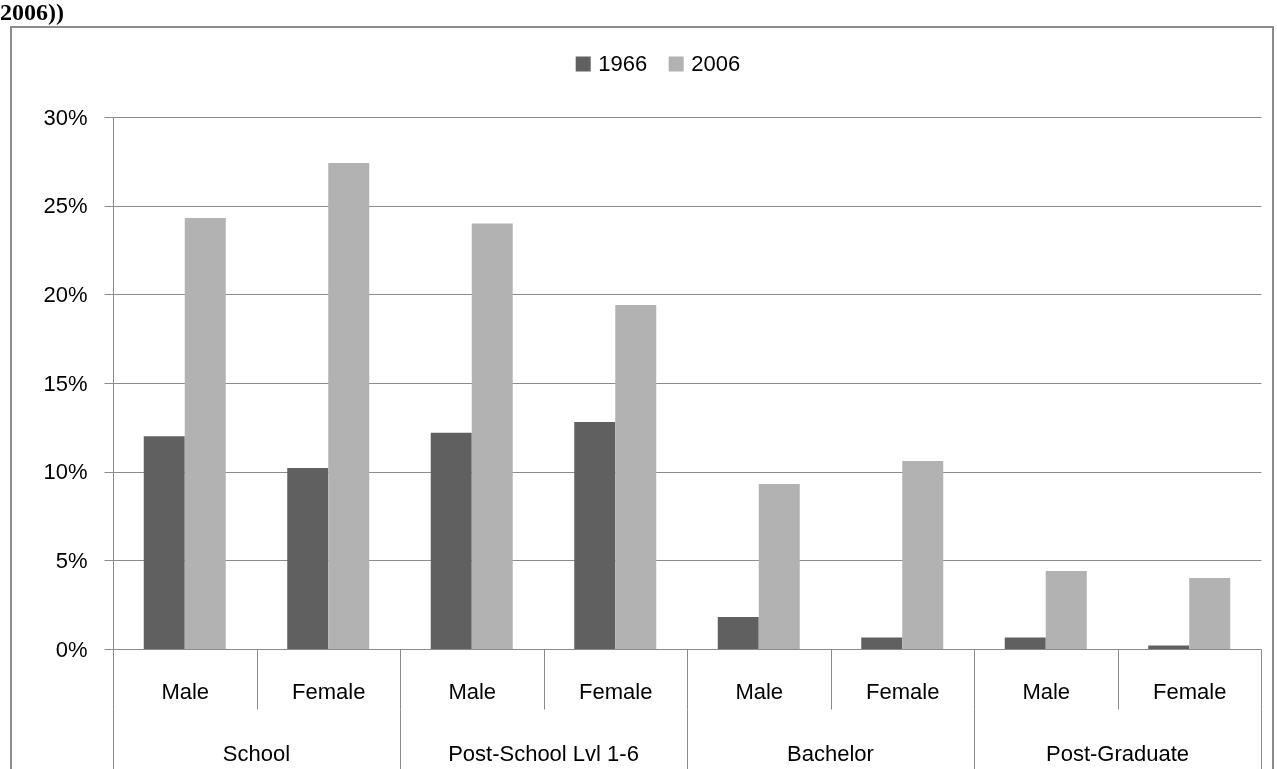 This screenshot has width=1277, height=769. I want to click on legend-label: 2006, so click(716, 63).